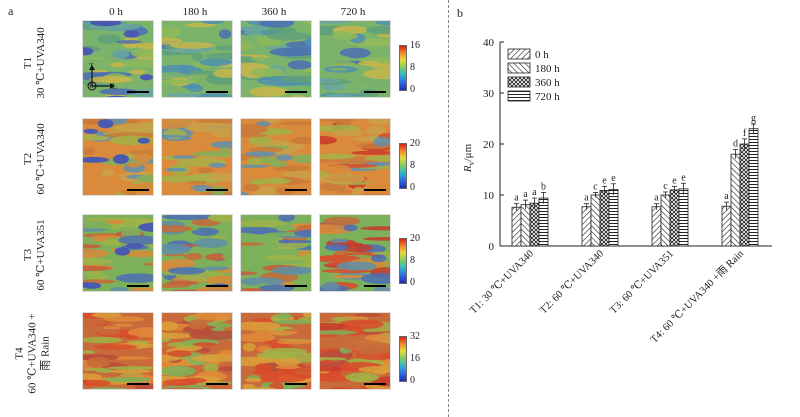 The width and height of the screenshot is (800, 417). I want to click on significance-label: c, so click(665, 186).